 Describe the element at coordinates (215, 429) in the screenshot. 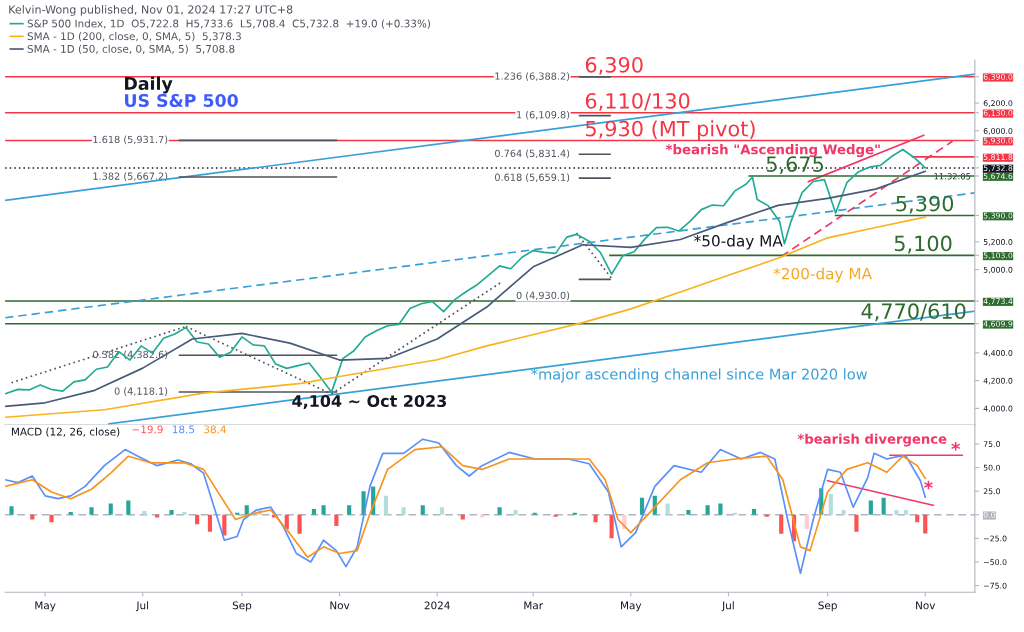

I see `text: 38.4` at that location.